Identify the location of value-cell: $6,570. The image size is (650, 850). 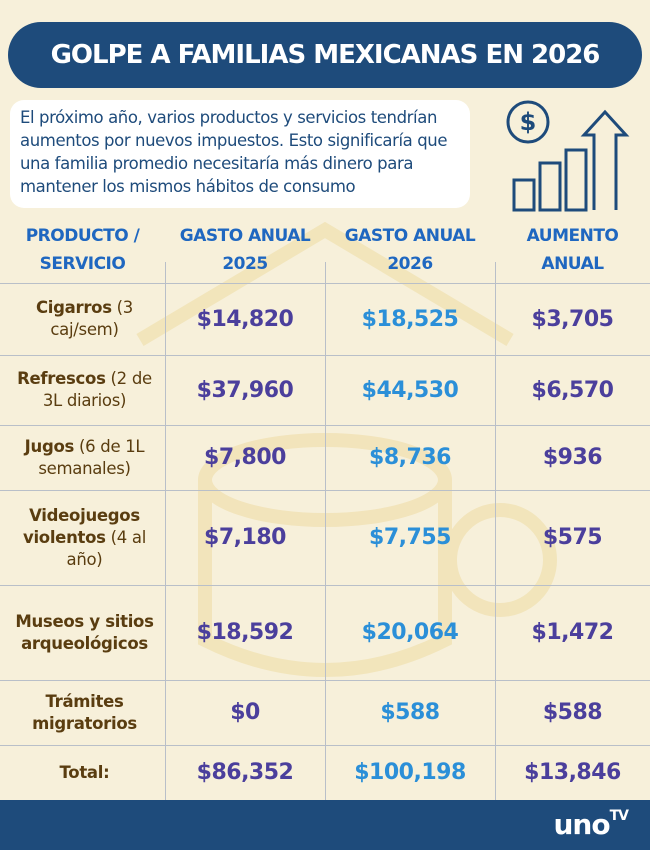
(572, 390).